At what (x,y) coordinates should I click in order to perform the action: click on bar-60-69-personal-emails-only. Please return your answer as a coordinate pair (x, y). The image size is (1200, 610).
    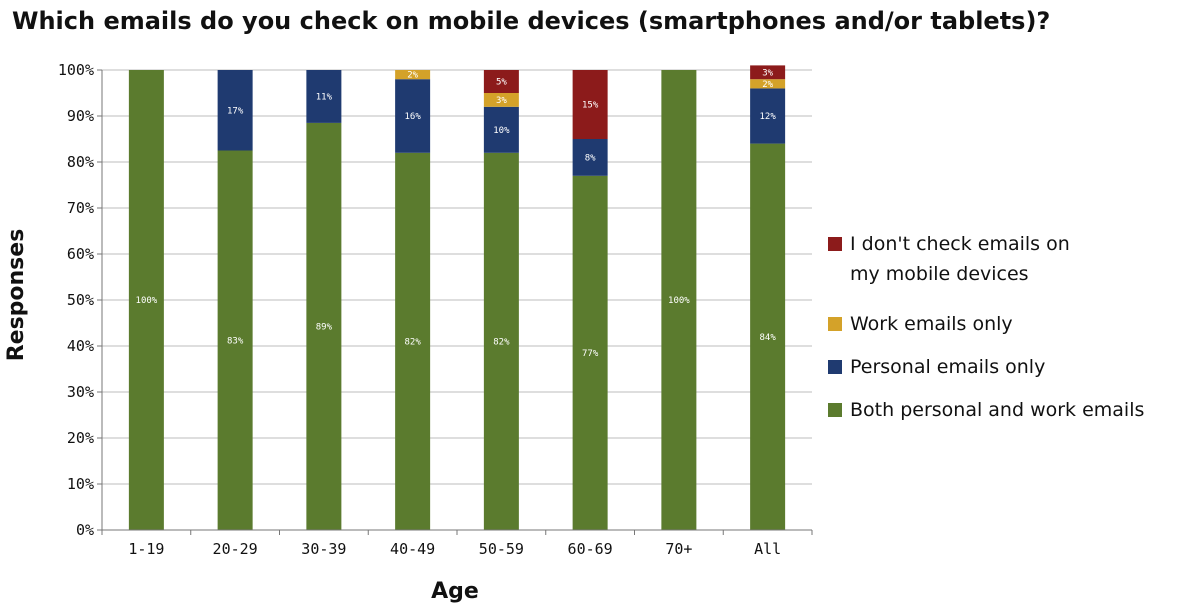
    Looking at the image, I should click on (590, 157).